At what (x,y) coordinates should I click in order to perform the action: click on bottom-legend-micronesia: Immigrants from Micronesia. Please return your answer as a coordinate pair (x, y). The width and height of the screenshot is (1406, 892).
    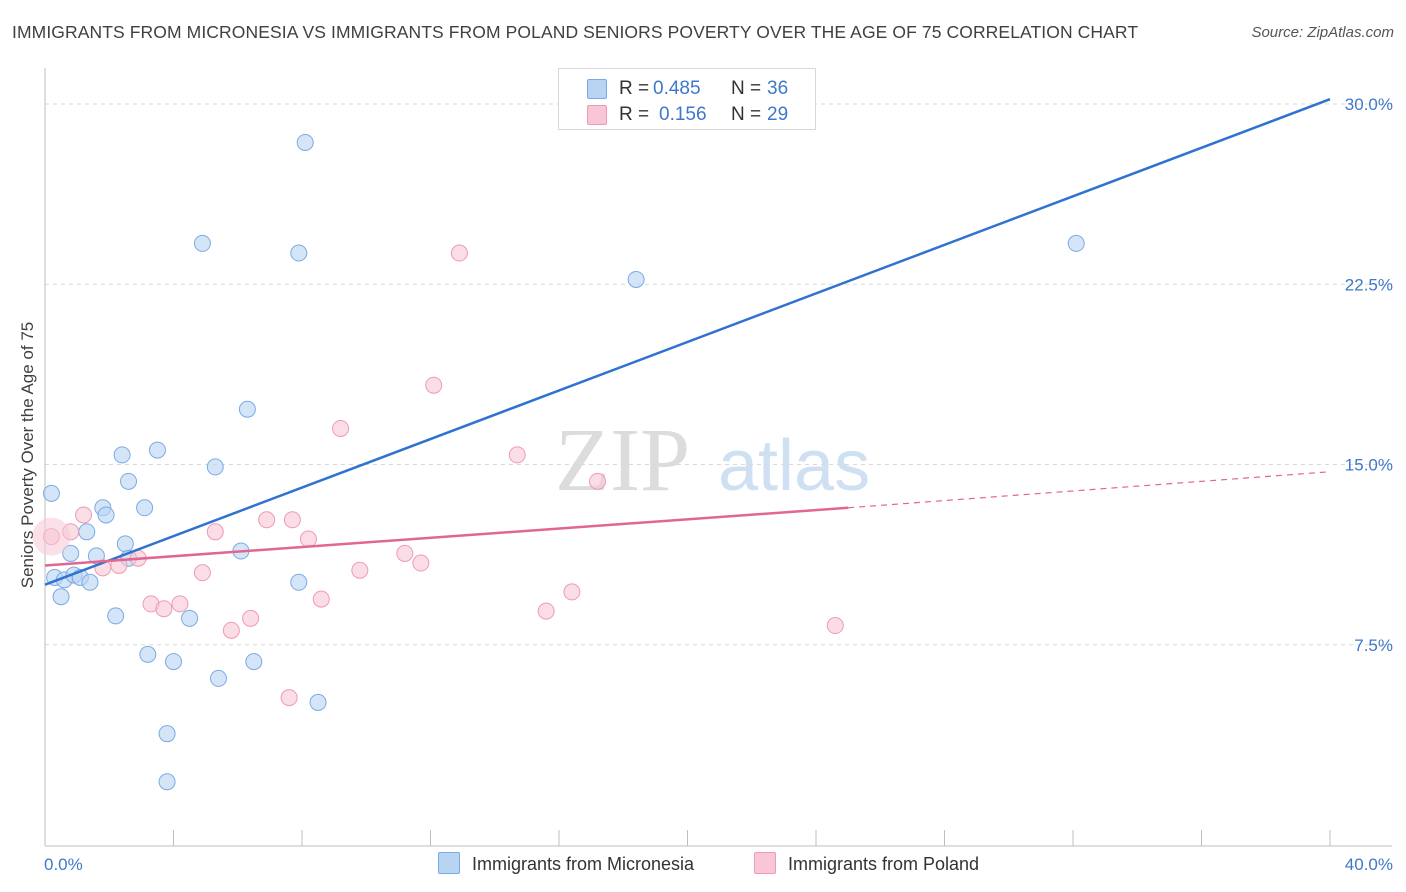
    Looking at the image, I should click on (566, 863).